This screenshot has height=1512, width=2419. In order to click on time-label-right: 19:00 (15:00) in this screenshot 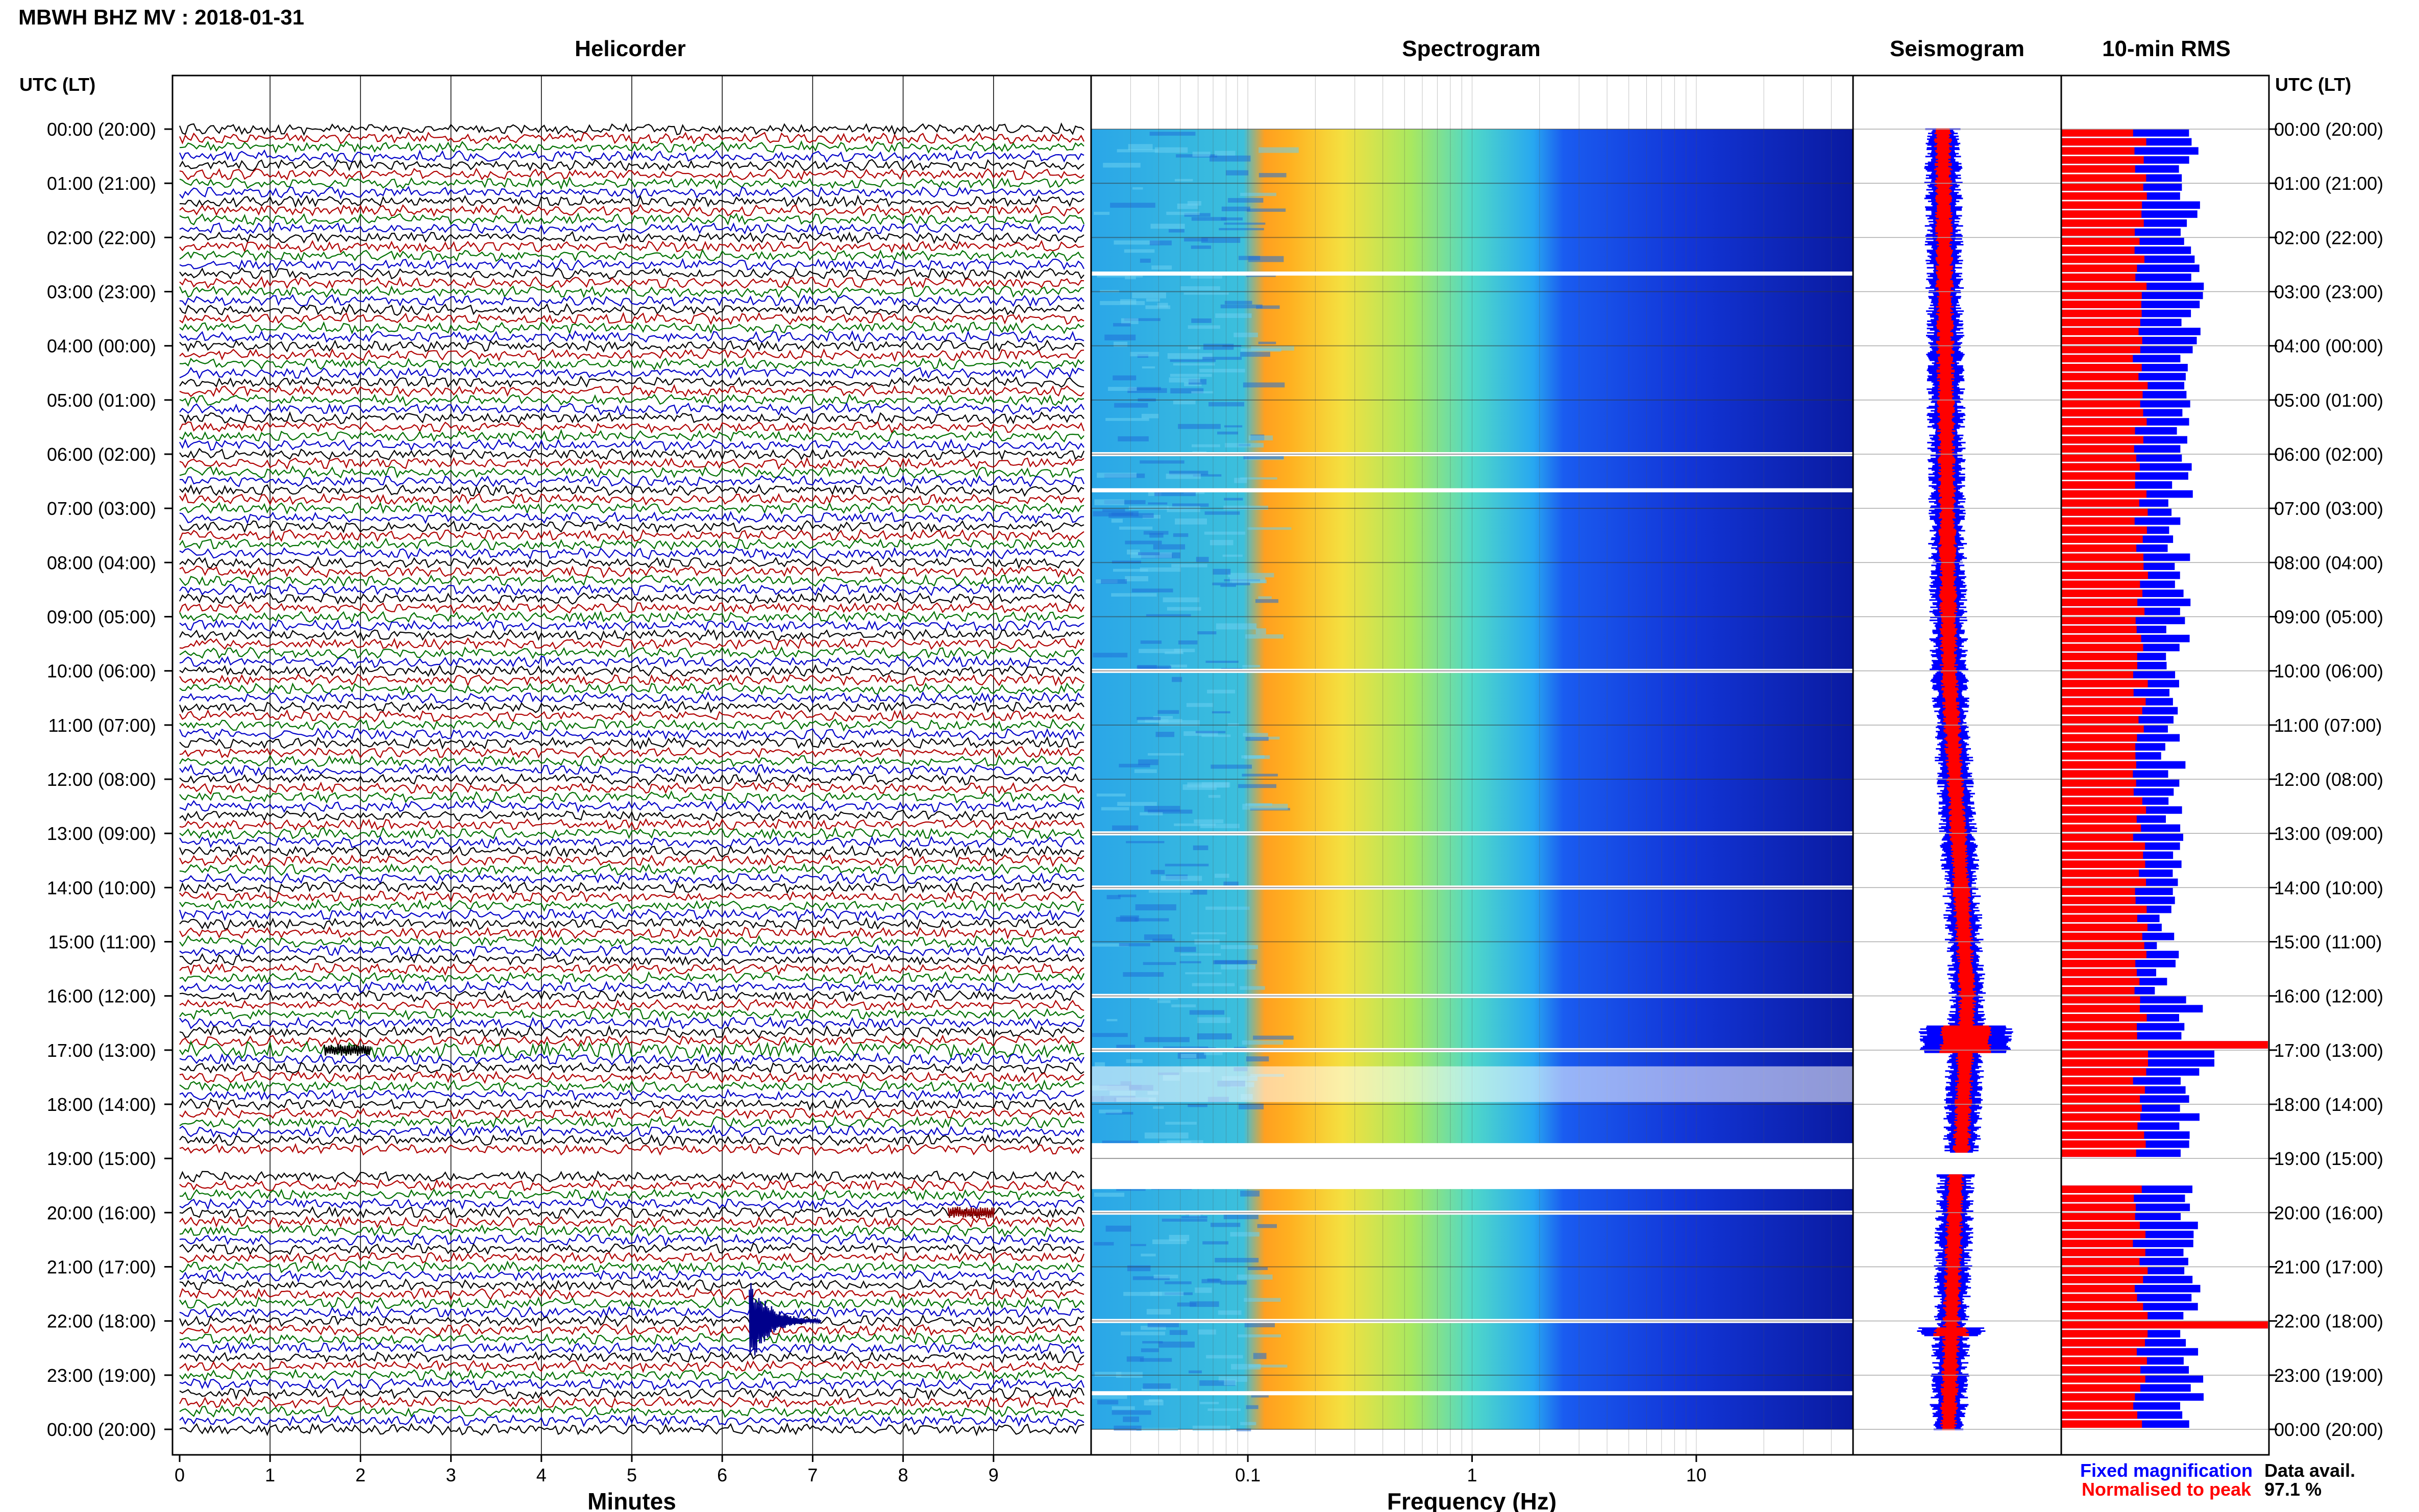, I will do `click(2328, 1158)`.